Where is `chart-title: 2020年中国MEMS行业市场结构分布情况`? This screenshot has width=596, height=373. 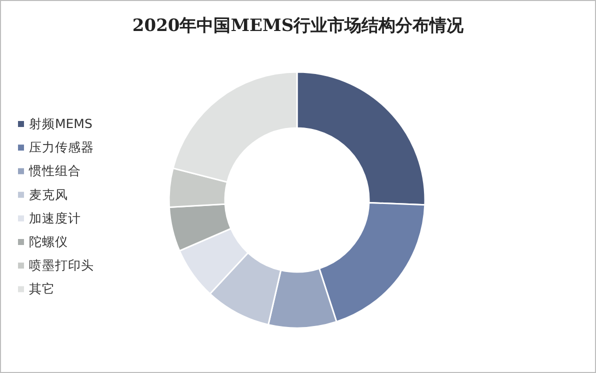
chart-title: 2020年中国MEMS行业市场结构分布情况 is located at coordinates (298, 26).